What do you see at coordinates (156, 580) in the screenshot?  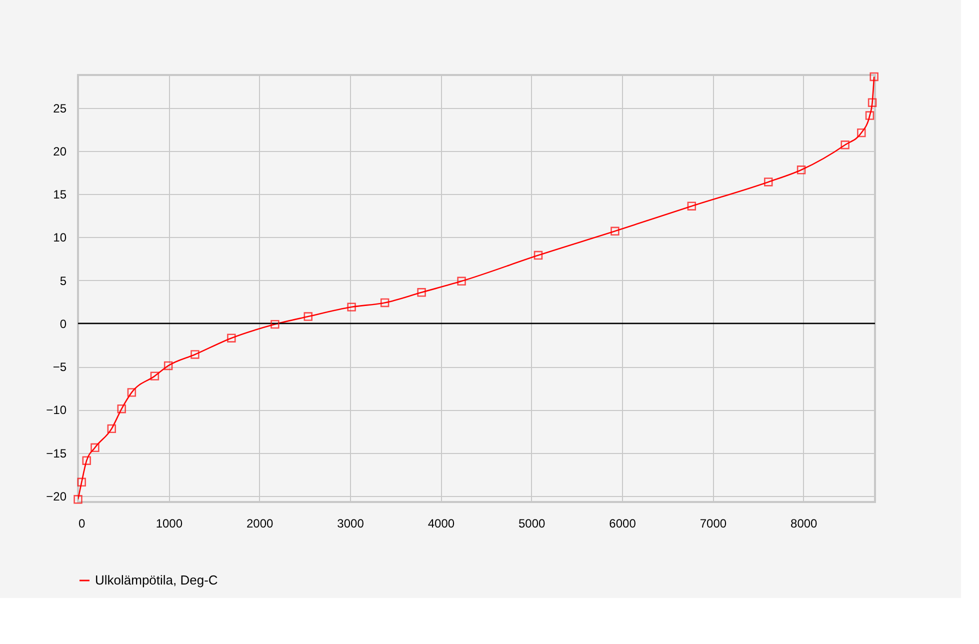 I see `legend-label: Ulkolämpötila, Deg-C` at bounding box center [156, 580].